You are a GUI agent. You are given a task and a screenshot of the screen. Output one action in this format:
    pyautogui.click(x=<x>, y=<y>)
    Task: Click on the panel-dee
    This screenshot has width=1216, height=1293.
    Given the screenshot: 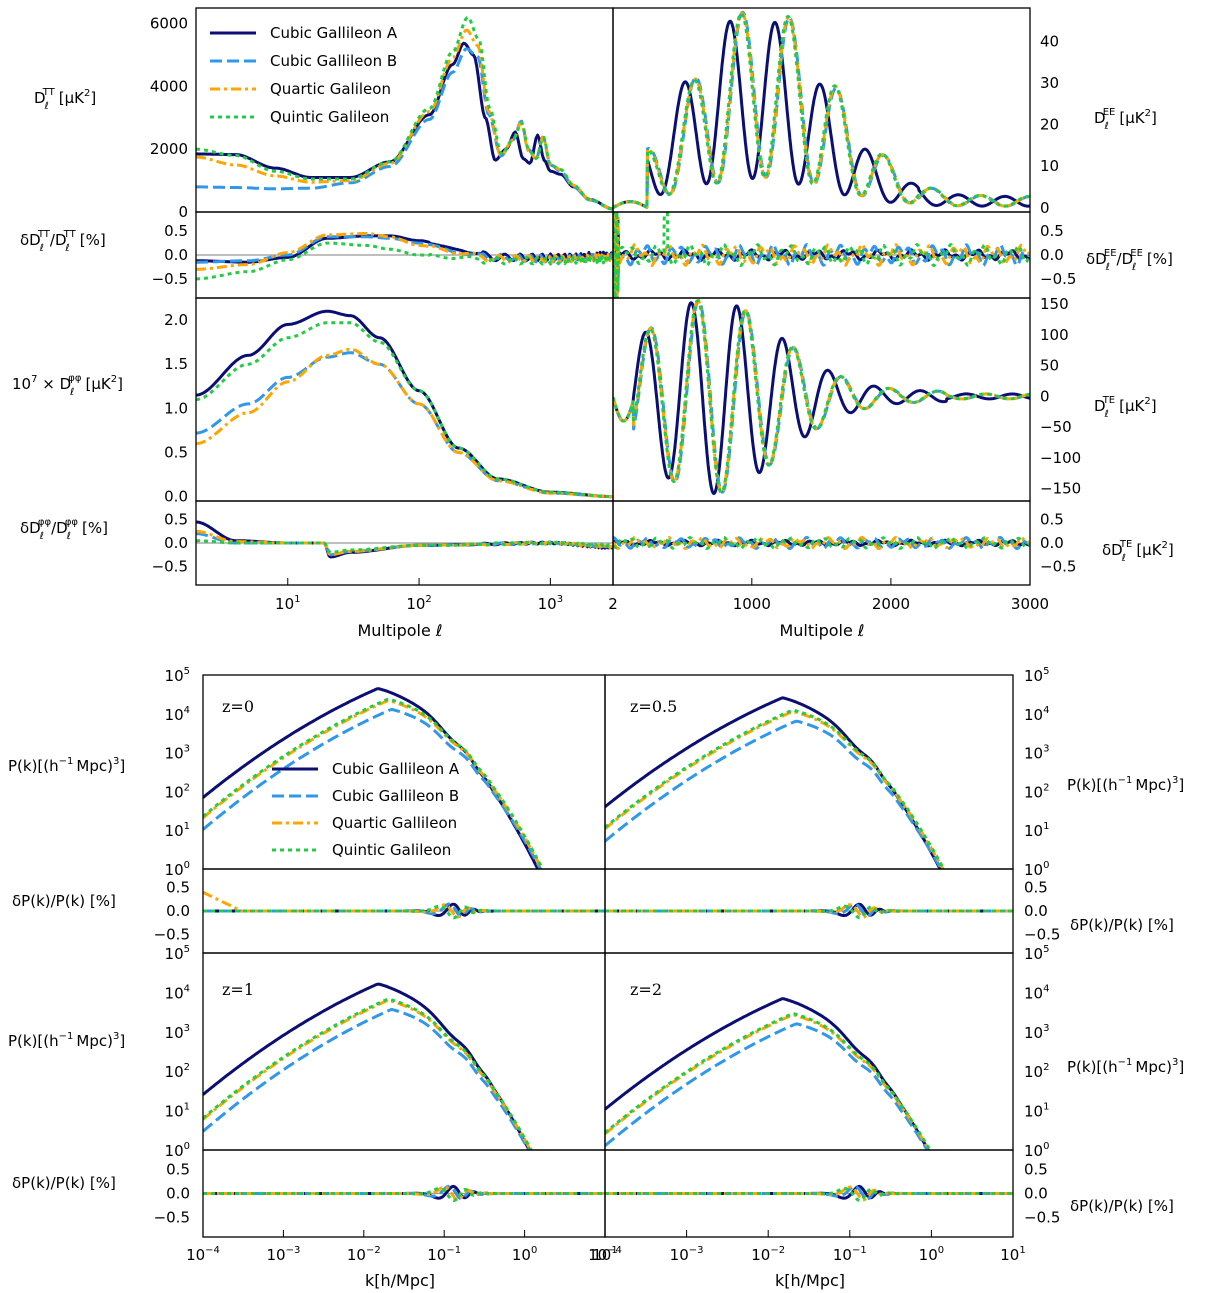 What is the action you would take?
    pyautogui.click(x=821, y=255)
    